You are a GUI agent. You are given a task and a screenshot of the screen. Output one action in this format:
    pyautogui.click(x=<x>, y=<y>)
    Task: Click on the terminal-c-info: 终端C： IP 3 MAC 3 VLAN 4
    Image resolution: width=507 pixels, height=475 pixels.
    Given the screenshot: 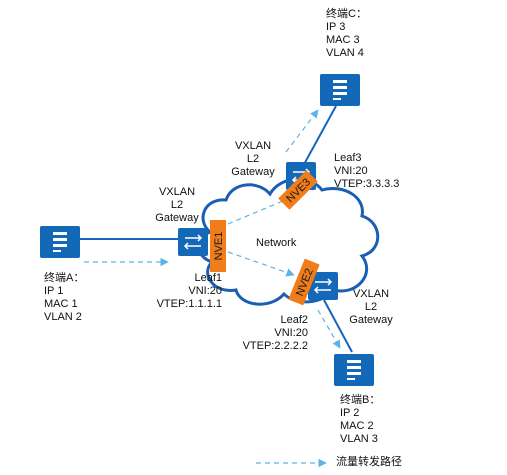 What is the action you would take?
    pyautogui.click(x=346, y=34)
    